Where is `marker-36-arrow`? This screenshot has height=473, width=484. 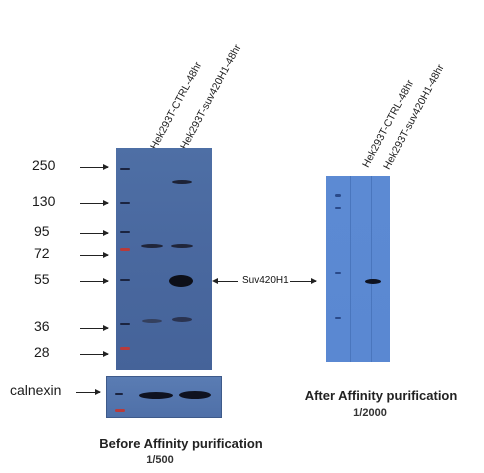 marker-36-arrow is located at coordinates (94, 328).